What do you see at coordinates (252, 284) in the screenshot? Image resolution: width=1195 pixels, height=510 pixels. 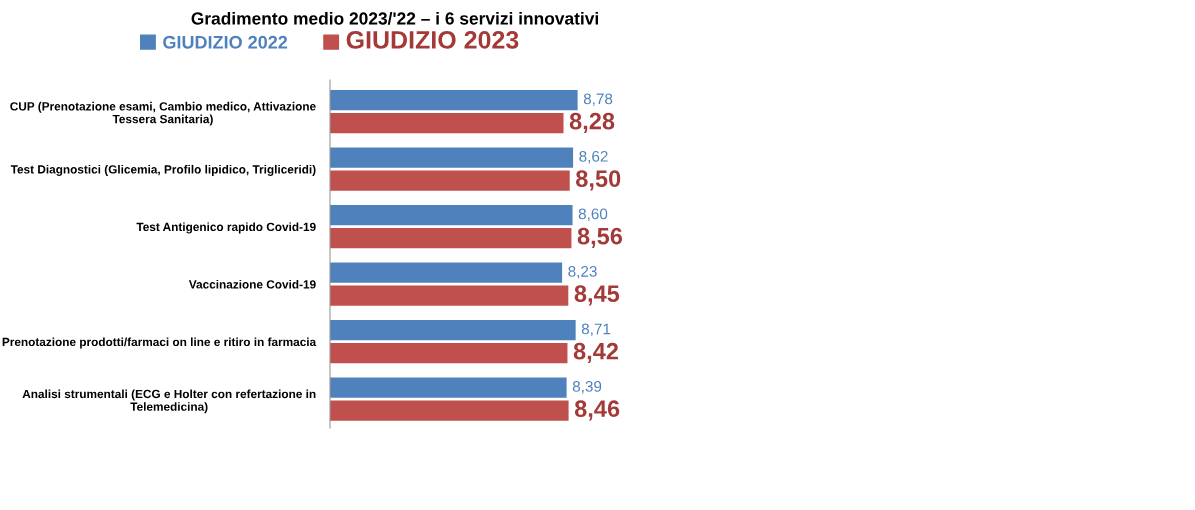 I see `y-tick-label: Vaccinazione Covid-19` at bounding box center [252, 284].